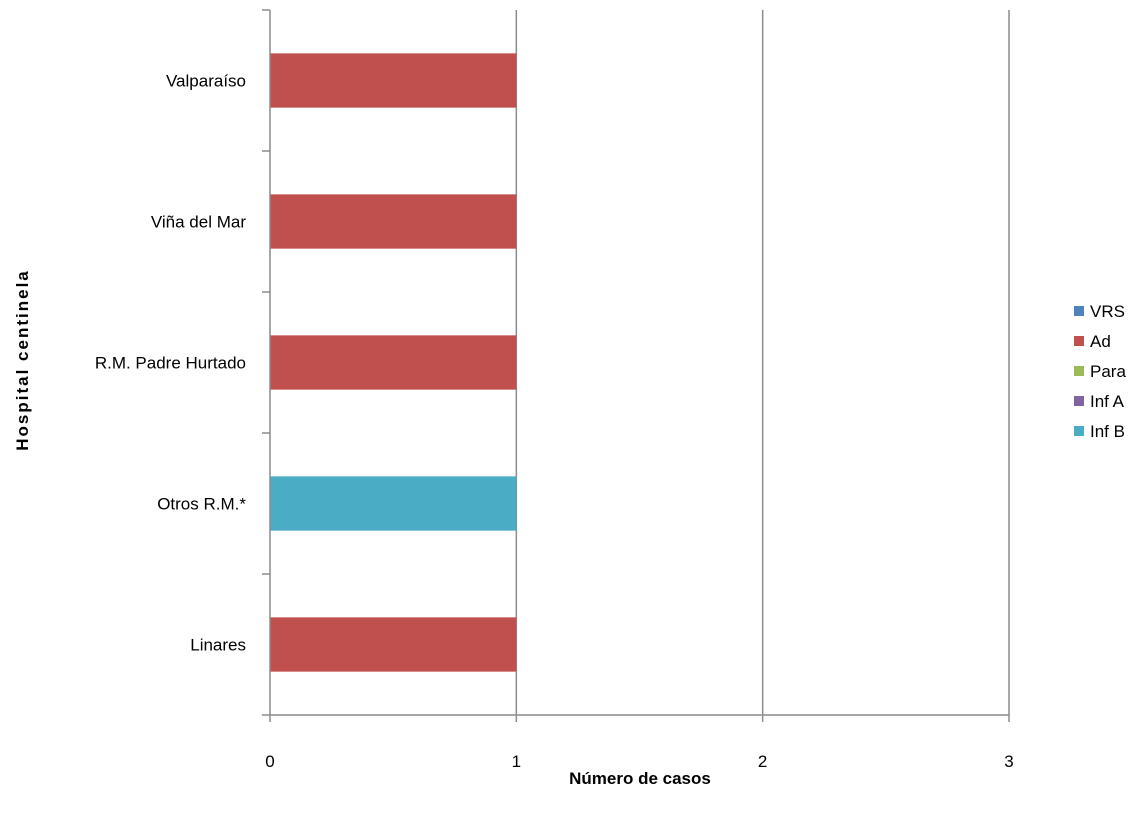  What do you see at coordinates (1107, 401) in the screenshot?
I see `legend-label: Inf A` at bounding box center [1107, 401].